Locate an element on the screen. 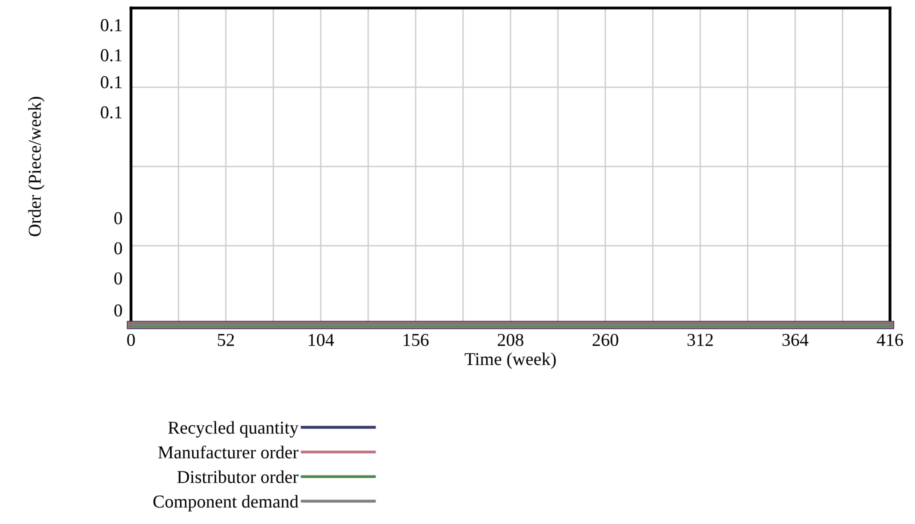 The width and height of the screenshot is (915, 524). y-axis-title: Order (Piece/week) is located at coordinates (36, 166).